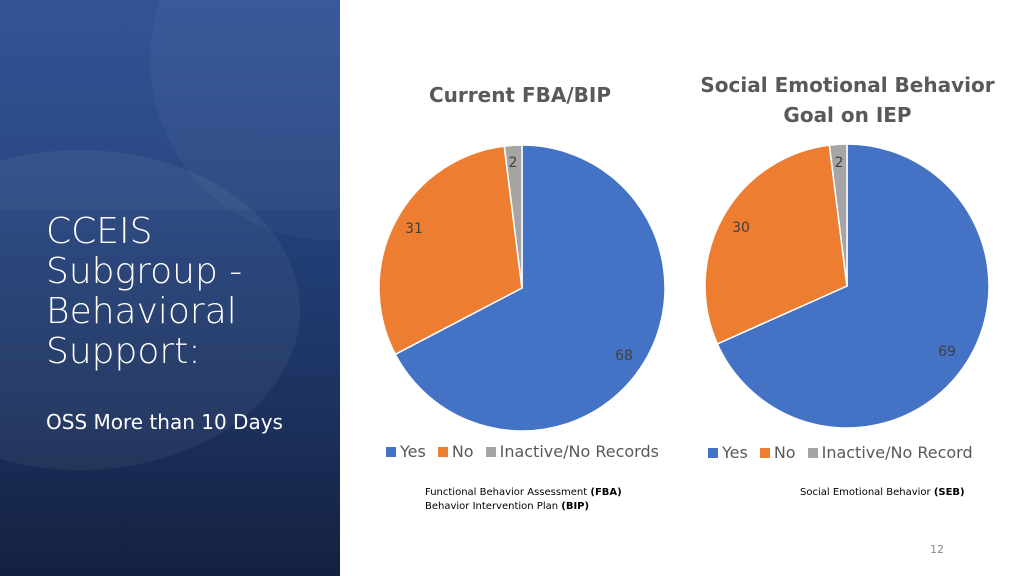 Image resolution: width=1024 pixels, height=576 pixels. I want to click on chart-2-title-line: Social Emotional Behavior, so click(847, 85).